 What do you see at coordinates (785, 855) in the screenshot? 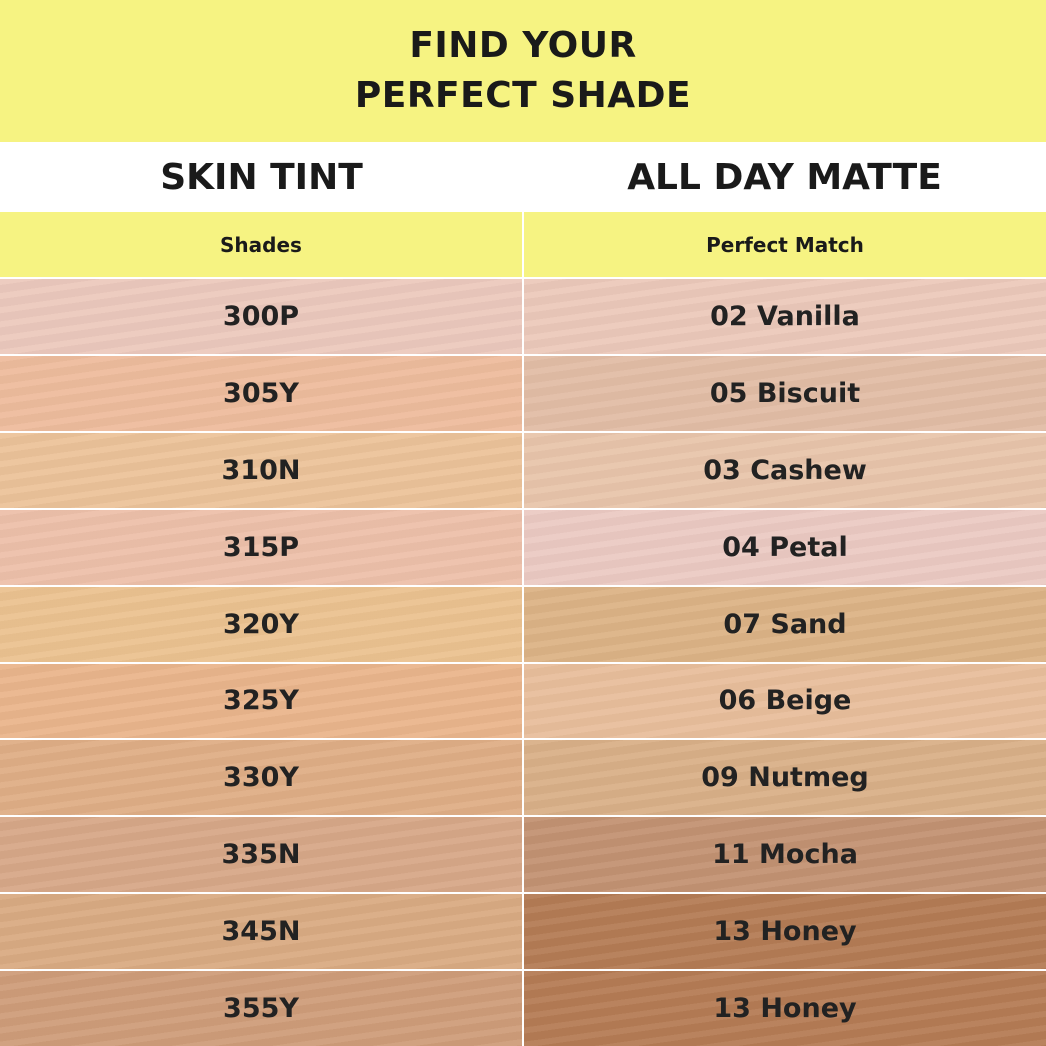
I see `match-cell: 11 Mocha` at bounding box center [785, 855].